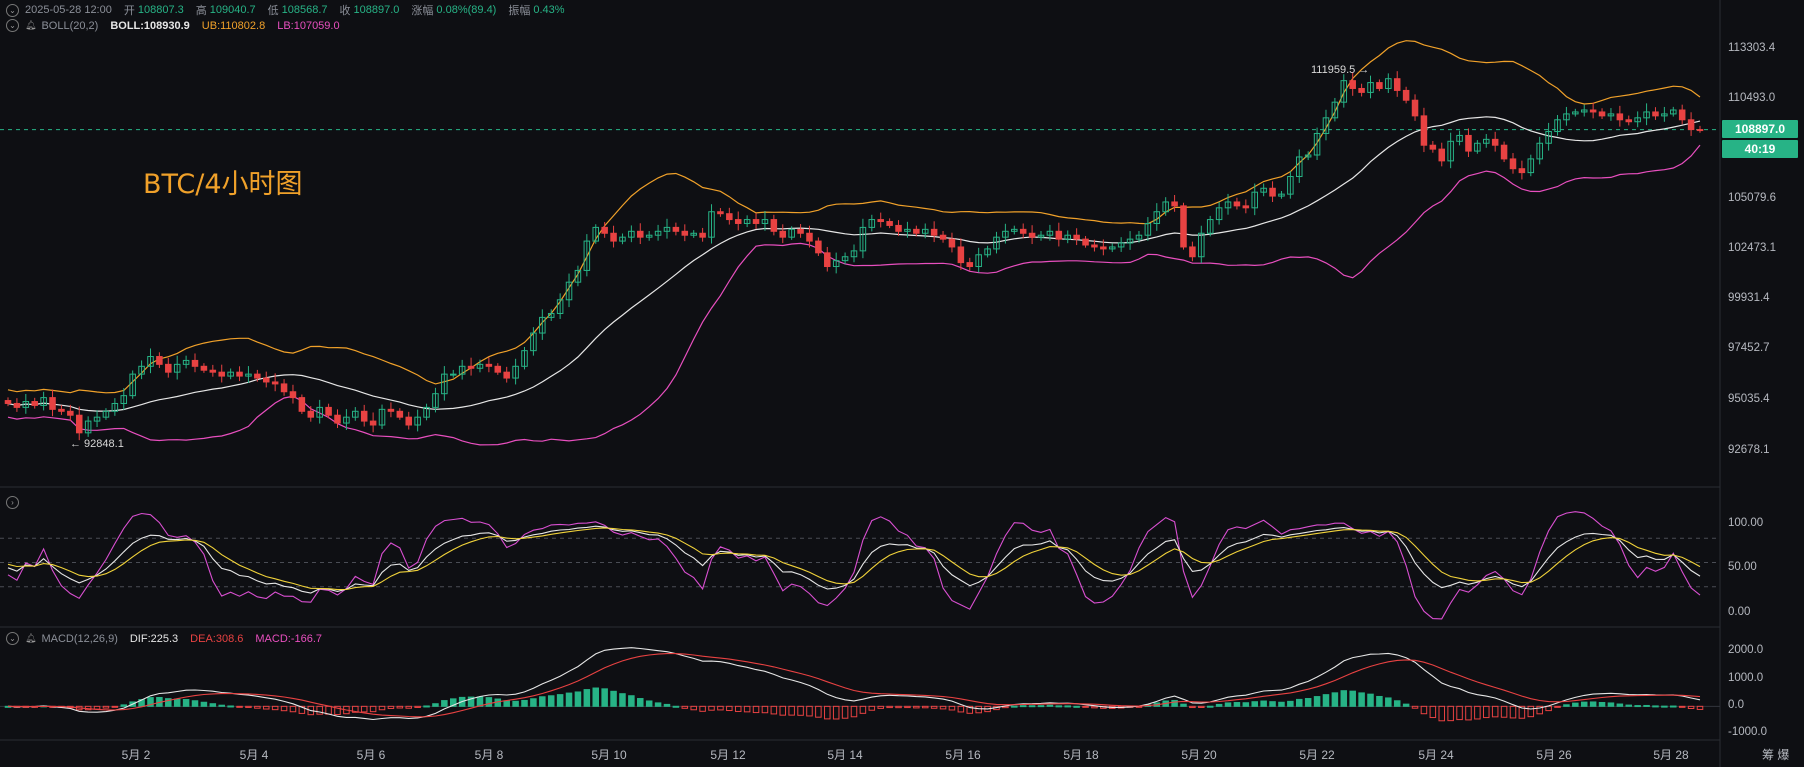 This screenshot has height=767, width=1804. I want to click on kdj-tick-label: 50.00, so click(1742, 567).